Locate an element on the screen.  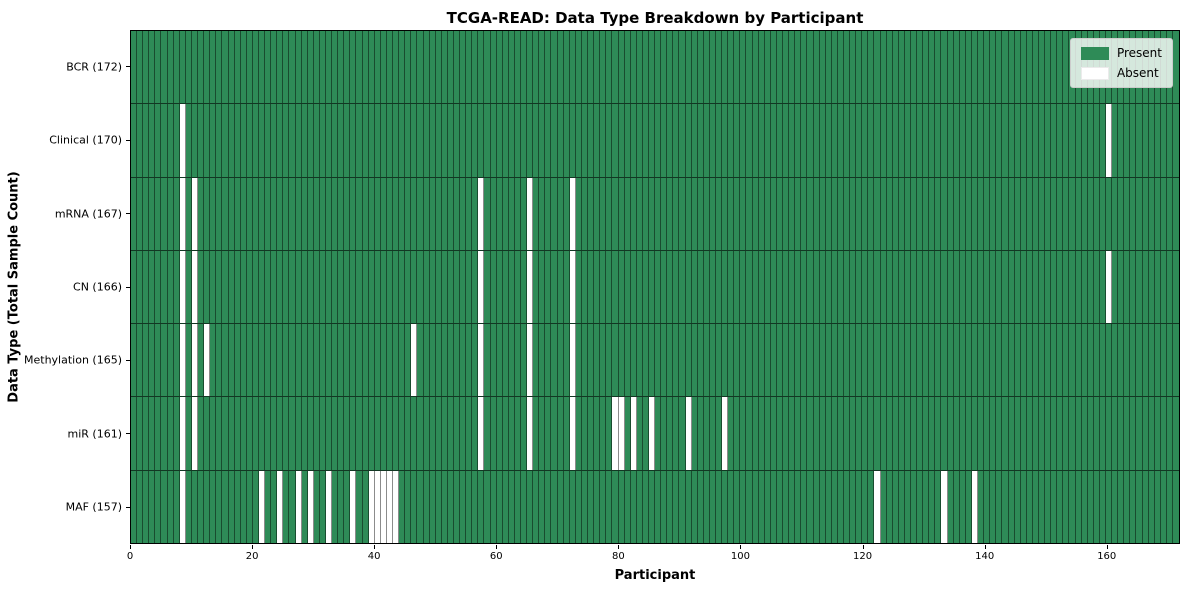
x-tick-label: 0 is located at coordinates (130, 556).